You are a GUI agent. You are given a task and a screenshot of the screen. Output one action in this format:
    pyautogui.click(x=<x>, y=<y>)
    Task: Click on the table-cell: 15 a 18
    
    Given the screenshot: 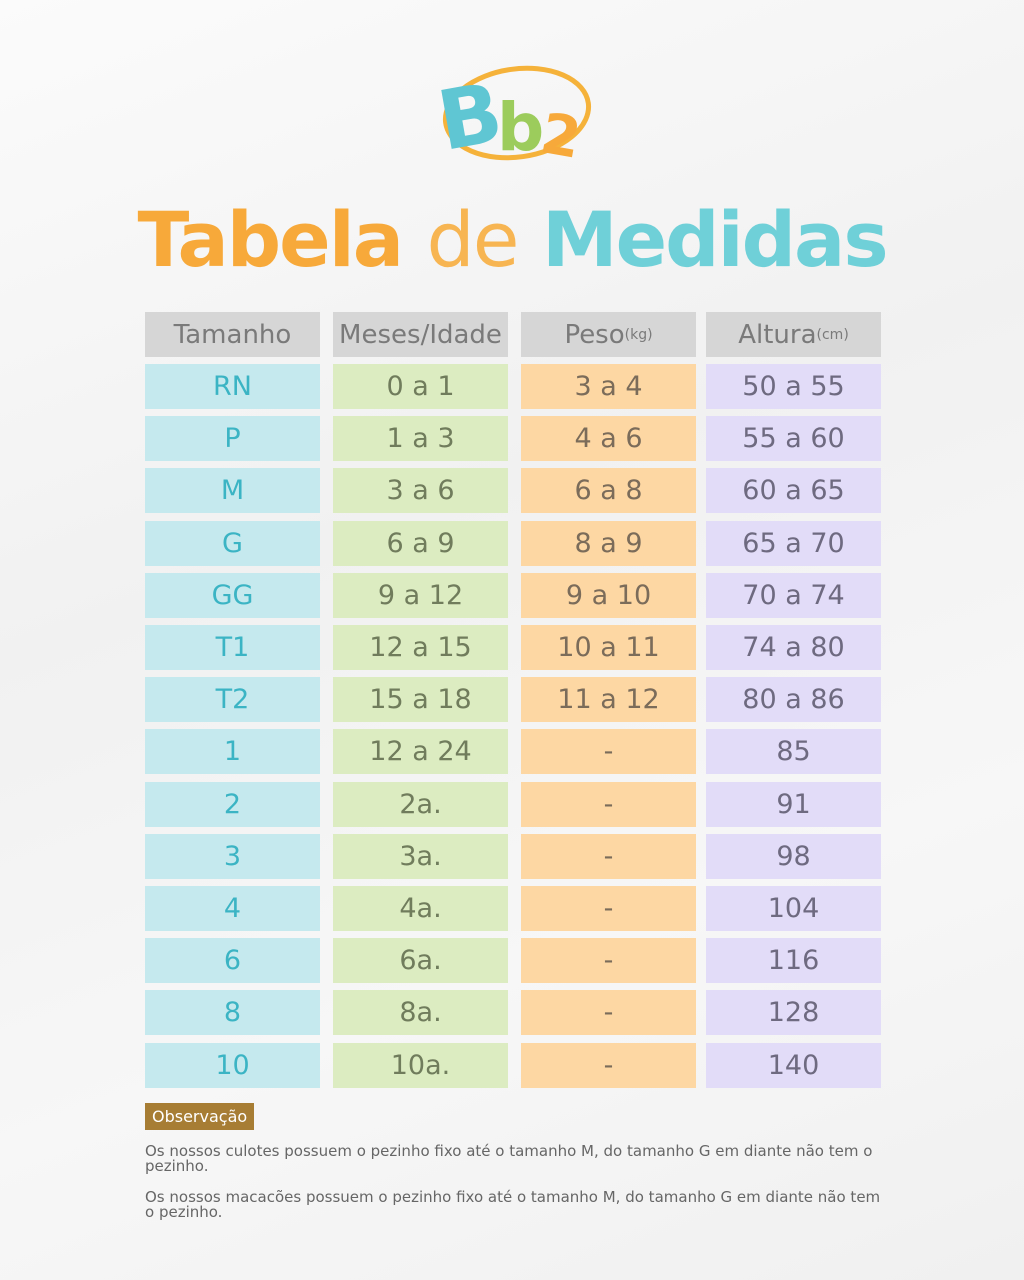 What is the action you would take?
    pyautogui.click(x=420, y=700)
    